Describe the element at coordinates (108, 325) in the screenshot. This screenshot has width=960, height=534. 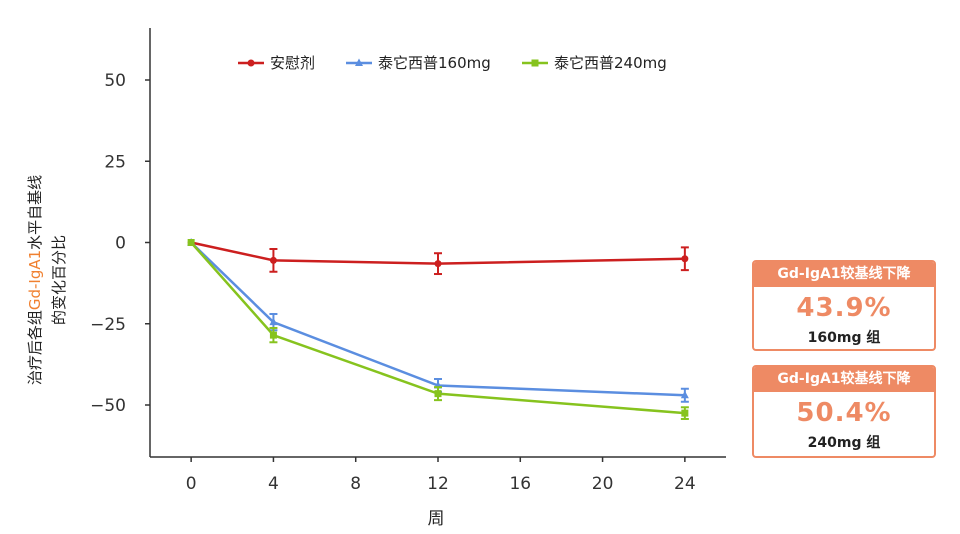
I see `y-tick-label: −25` at that location.